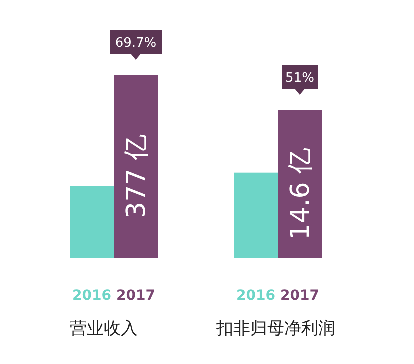  Describe the element at coordinates (276, 329) in the screenshot. I see `x-axis-title: 扣非归母净利润` at that location.